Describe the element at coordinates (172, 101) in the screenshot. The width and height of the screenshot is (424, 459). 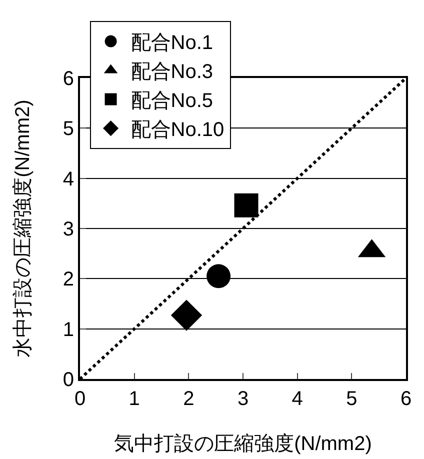
I see `legend-label: 配合No.5` at that location.